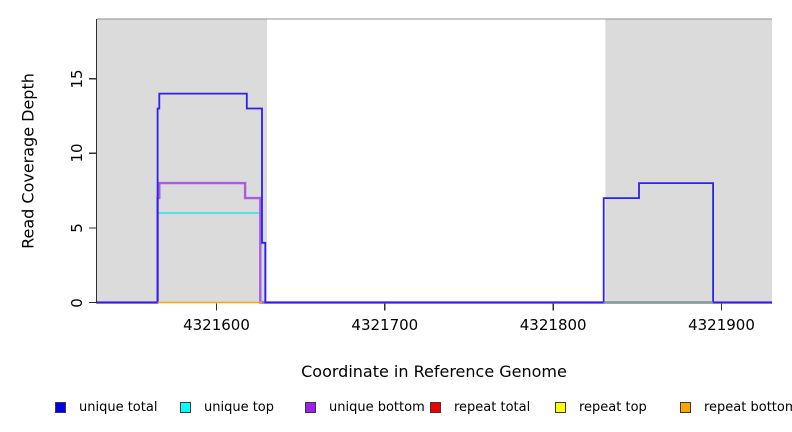 Image resolution: width=792 pixels, height=432 pixels. I want to click on legend-label: repeat top, so click(613, 407).